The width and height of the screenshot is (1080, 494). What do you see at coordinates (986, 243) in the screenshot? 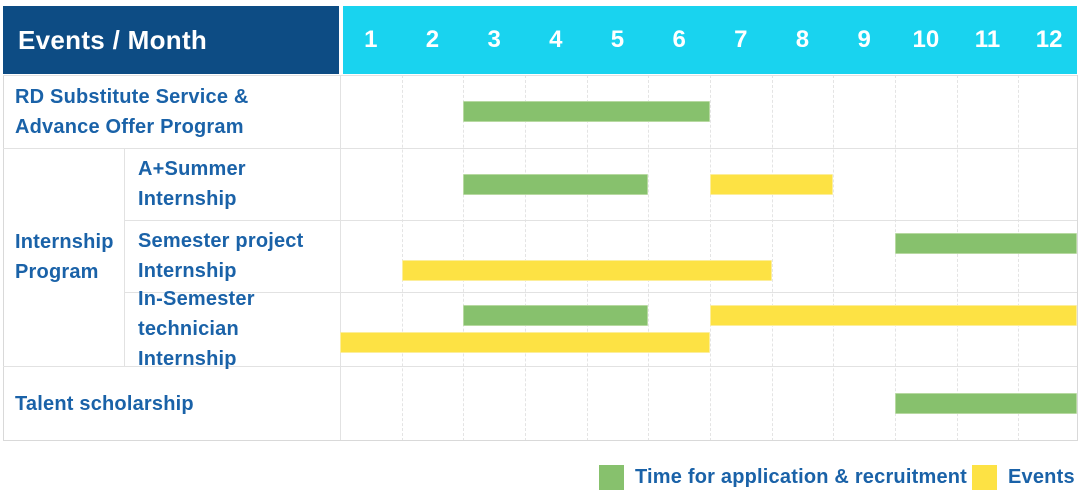
I see `semester-project-internship-bar-application` at bounding box center [986, 243].